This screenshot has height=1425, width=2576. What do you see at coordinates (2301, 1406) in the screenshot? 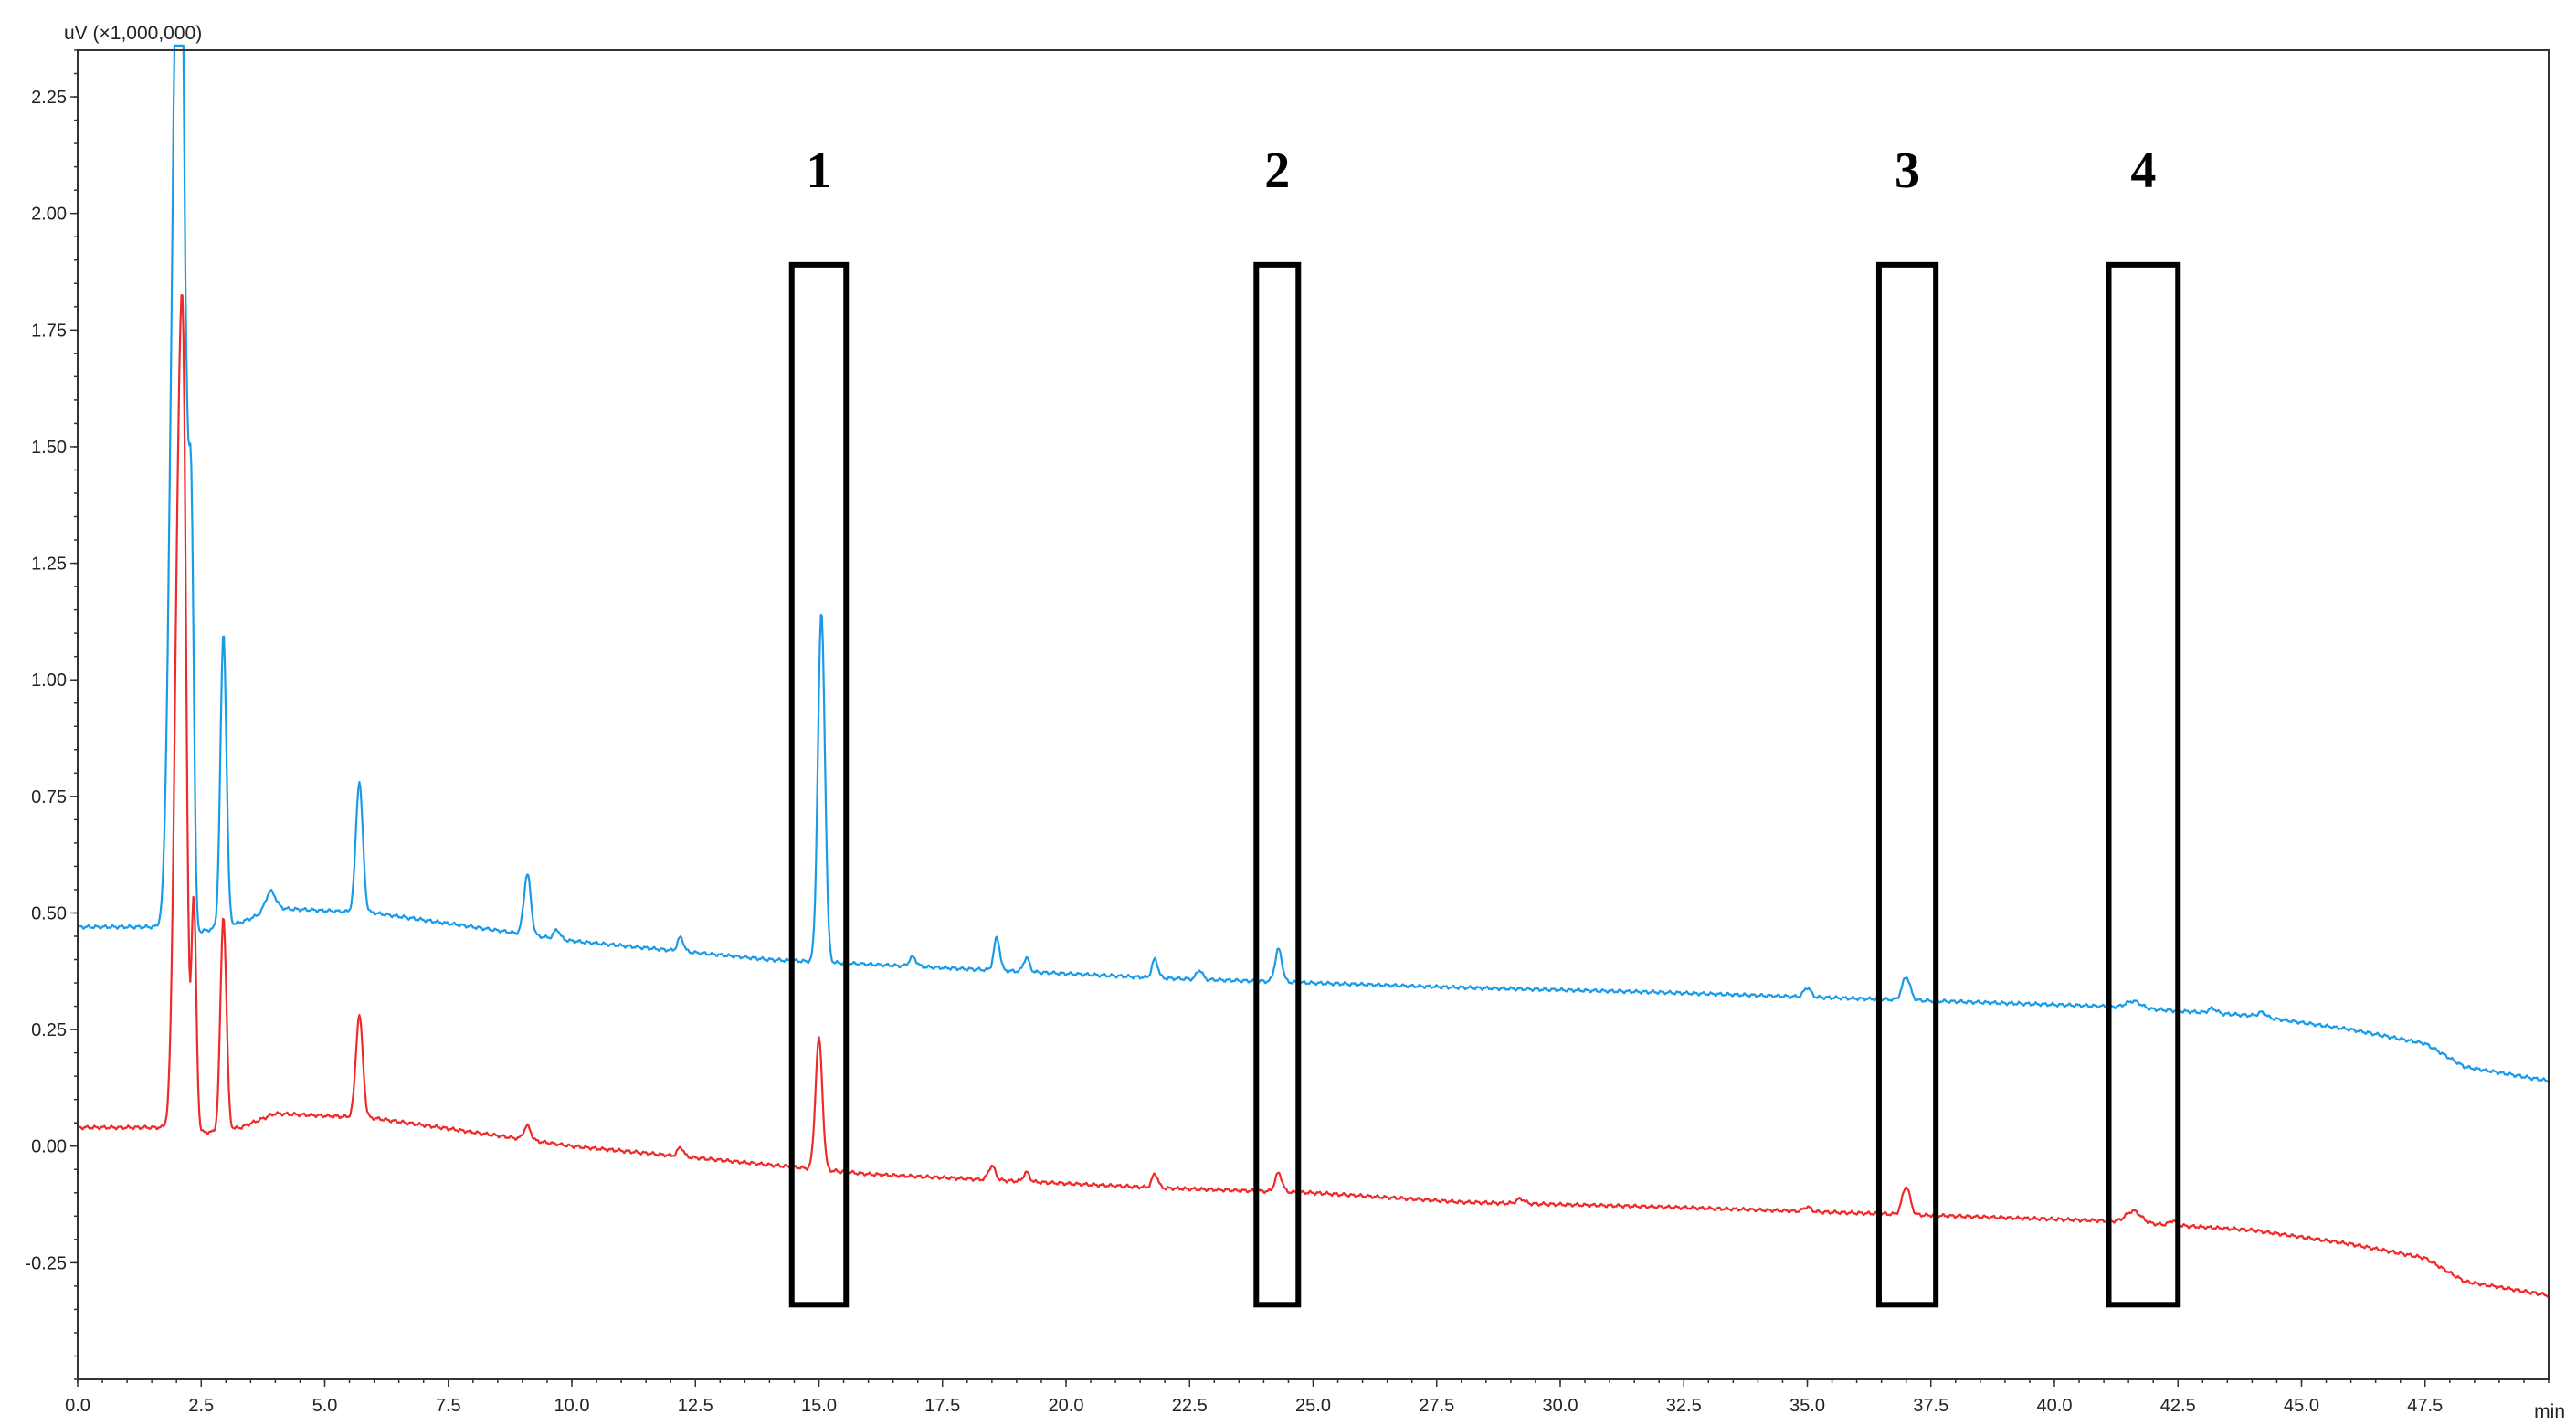
I see `x-tick-label: 45.0` at bounding box center [2301, 1406].